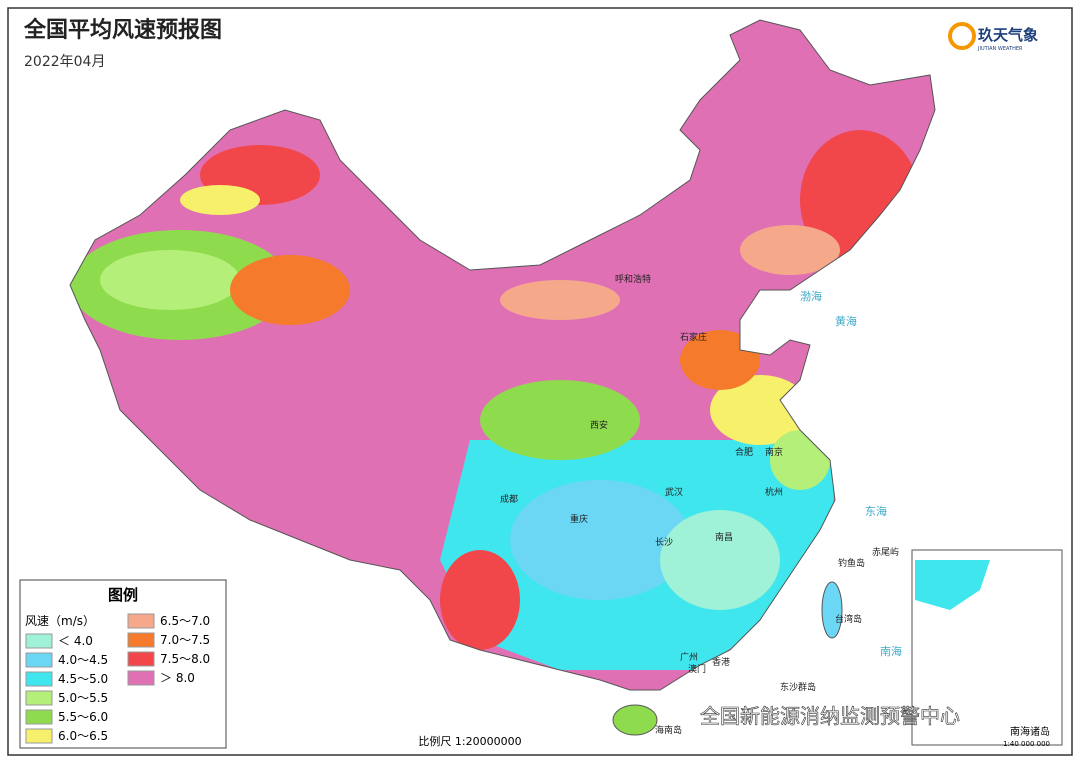 Image resolution: width=1080 pixels, height=763 pixels. Describe the element at coordinates (697, 669) in the screenshot. I see `place-label: 澳门` at that location.